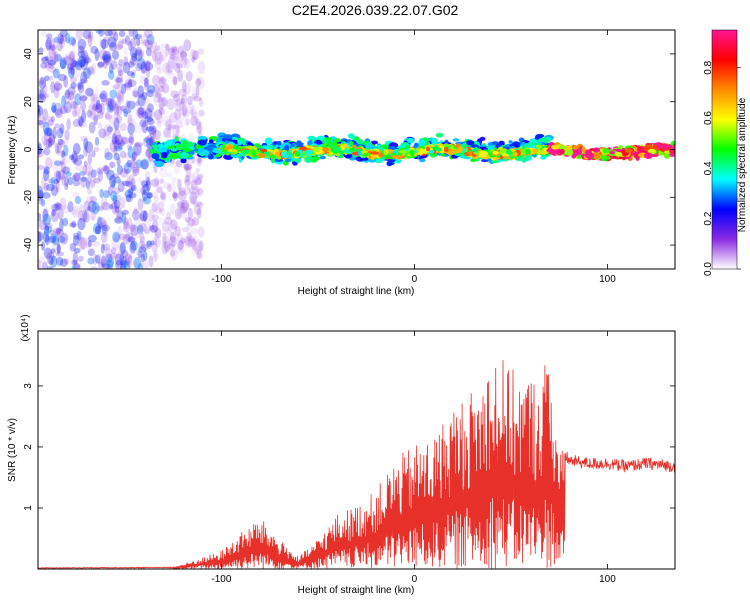  What do you see at coordinates (28, 508) in the screenshot?
I see `snr-y-tick-label: 1` at bounding box center [28, 508].